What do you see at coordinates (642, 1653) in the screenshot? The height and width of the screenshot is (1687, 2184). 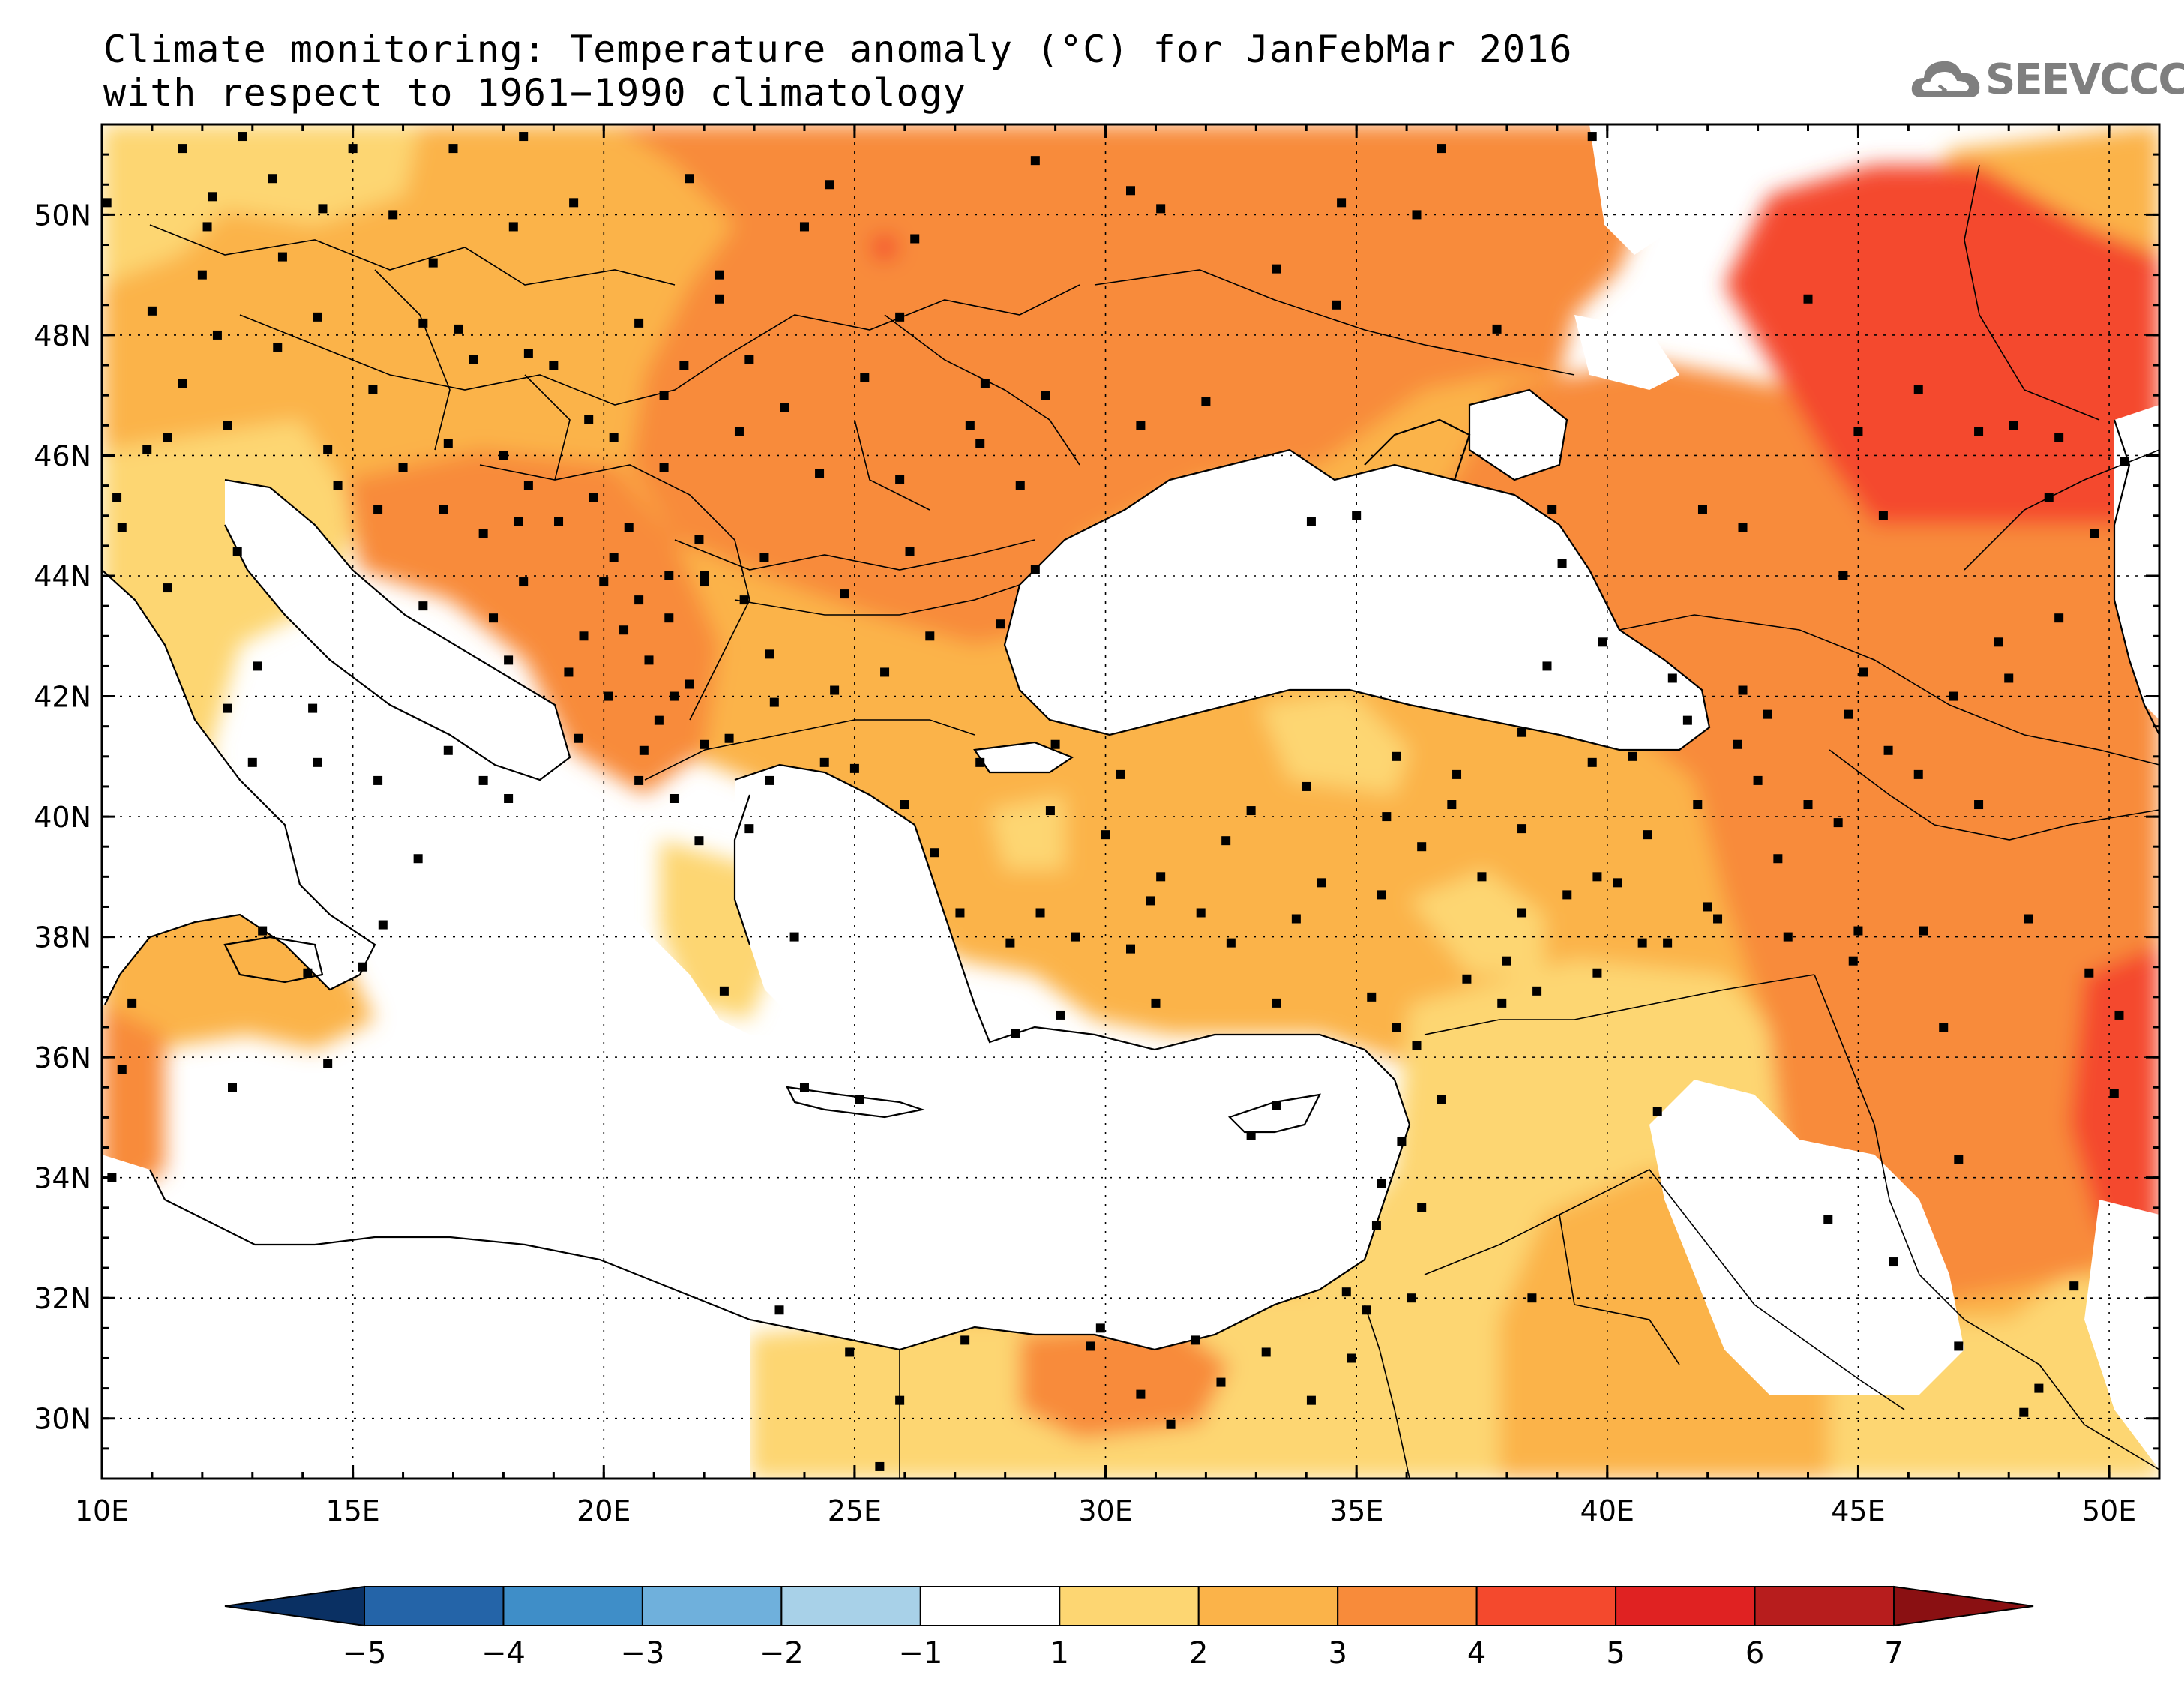 I see `colorbar-label: −3` at bounding box center [642, 1653].